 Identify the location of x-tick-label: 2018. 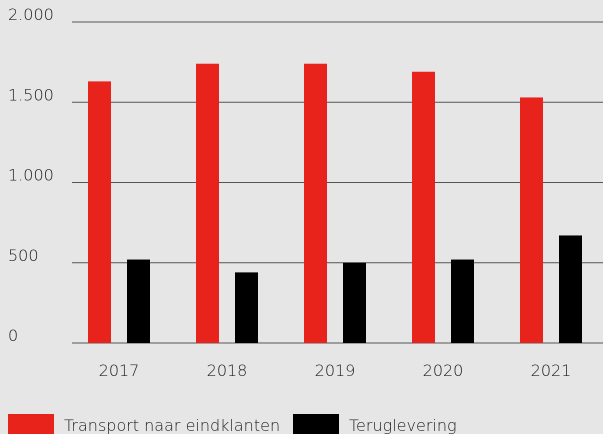
(227, 370).